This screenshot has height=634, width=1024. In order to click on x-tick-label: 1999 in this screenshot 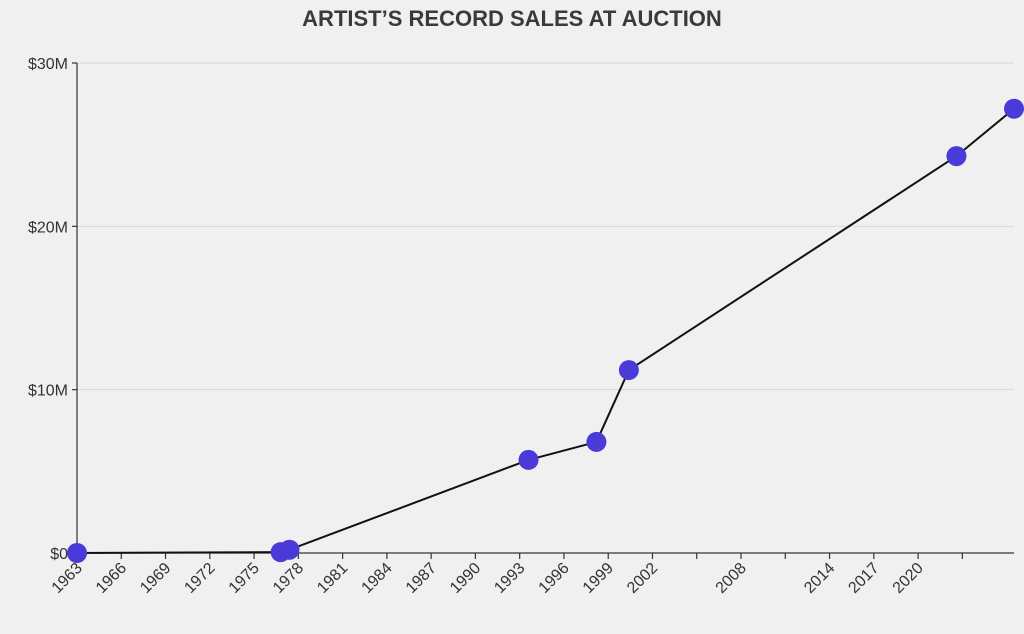, I will do `click(598, 578)`.